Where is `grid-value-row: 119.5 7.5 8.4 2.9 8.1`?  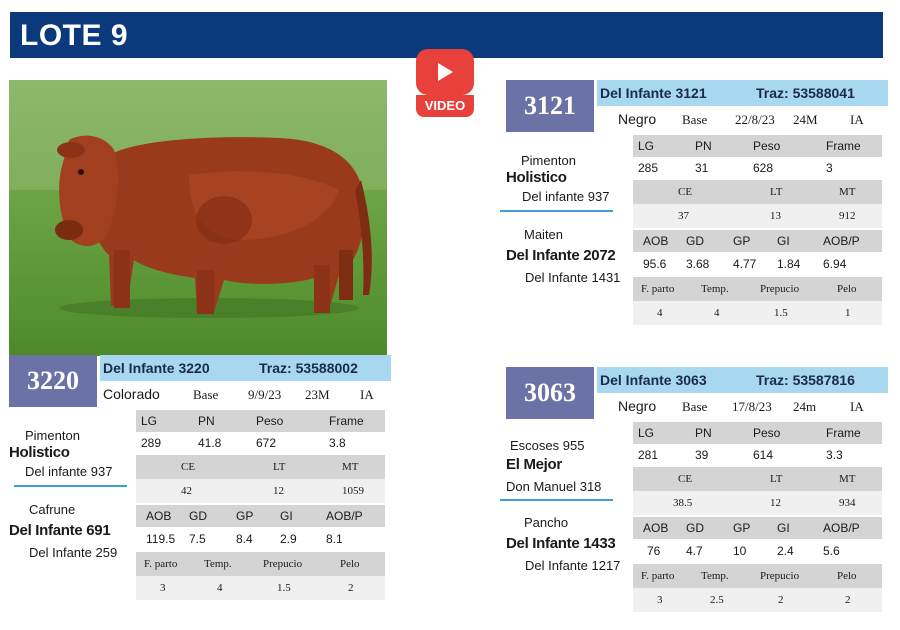
grid-value-row: 119.5 7.5 8.4 2.9 8.1 is located at coordinates (260, 539).